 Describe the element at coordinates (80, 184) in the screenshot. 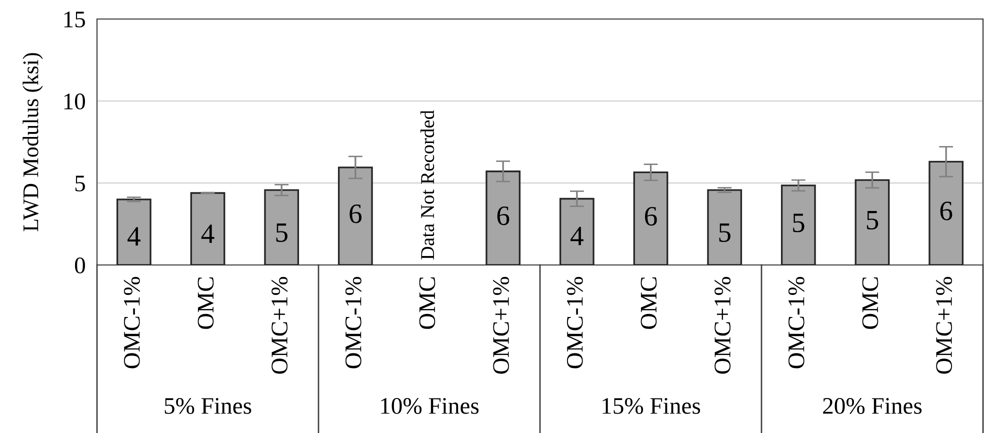

I see `y-tick-label: 5` at that location.